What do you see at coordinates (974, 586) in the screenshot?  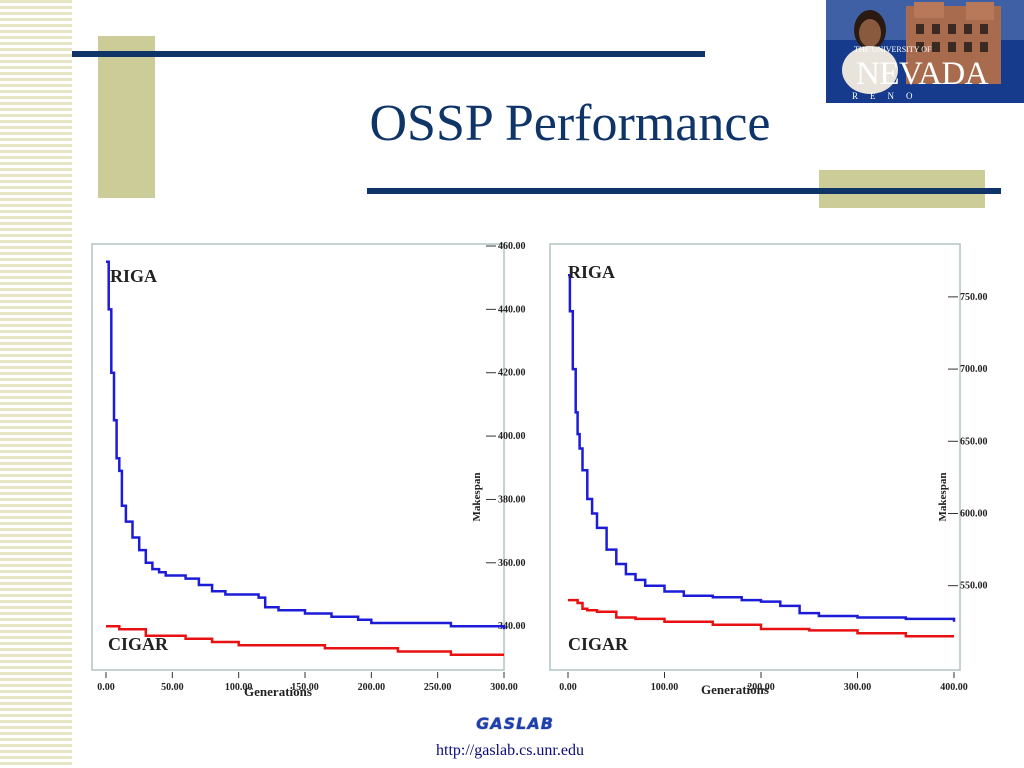 I see `y-tick-label: 550.00` at bounding box center [974, 586].